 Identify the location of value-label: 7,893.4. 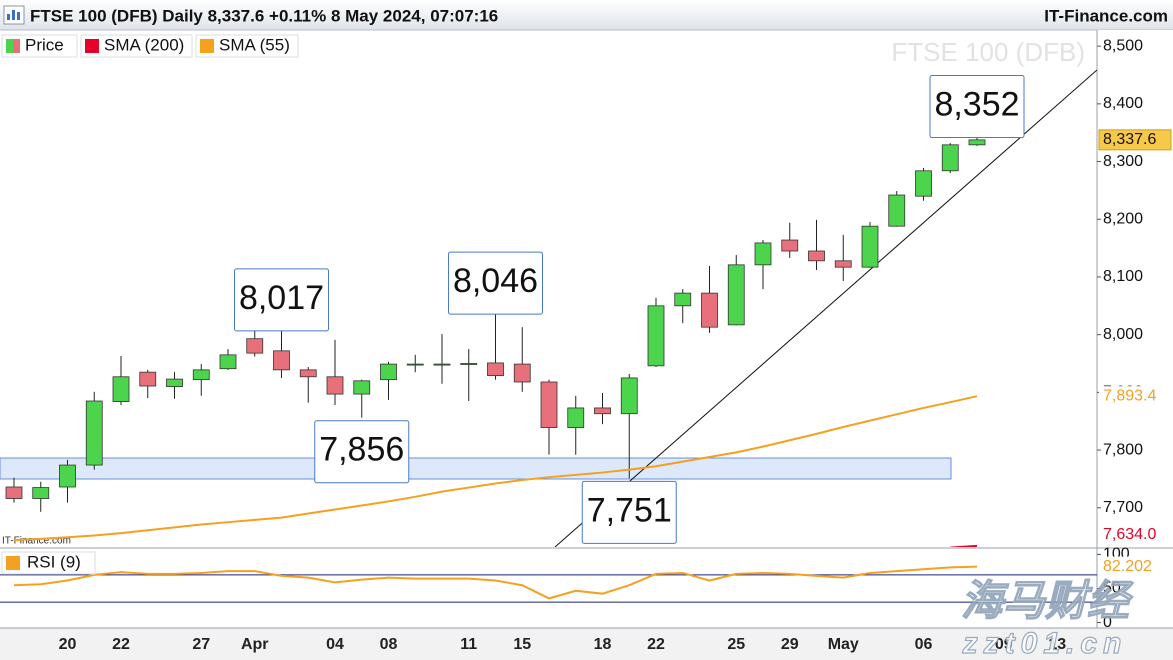
(1129, 395).